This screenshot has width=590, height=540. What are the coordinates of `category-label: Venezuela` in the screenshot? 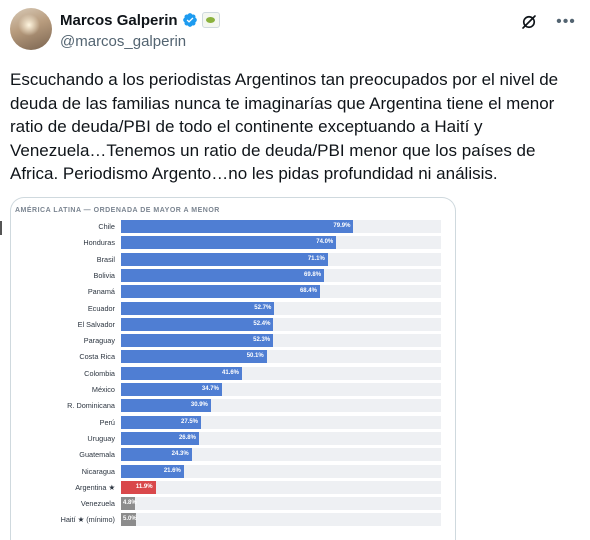 It's located at (97, 503).